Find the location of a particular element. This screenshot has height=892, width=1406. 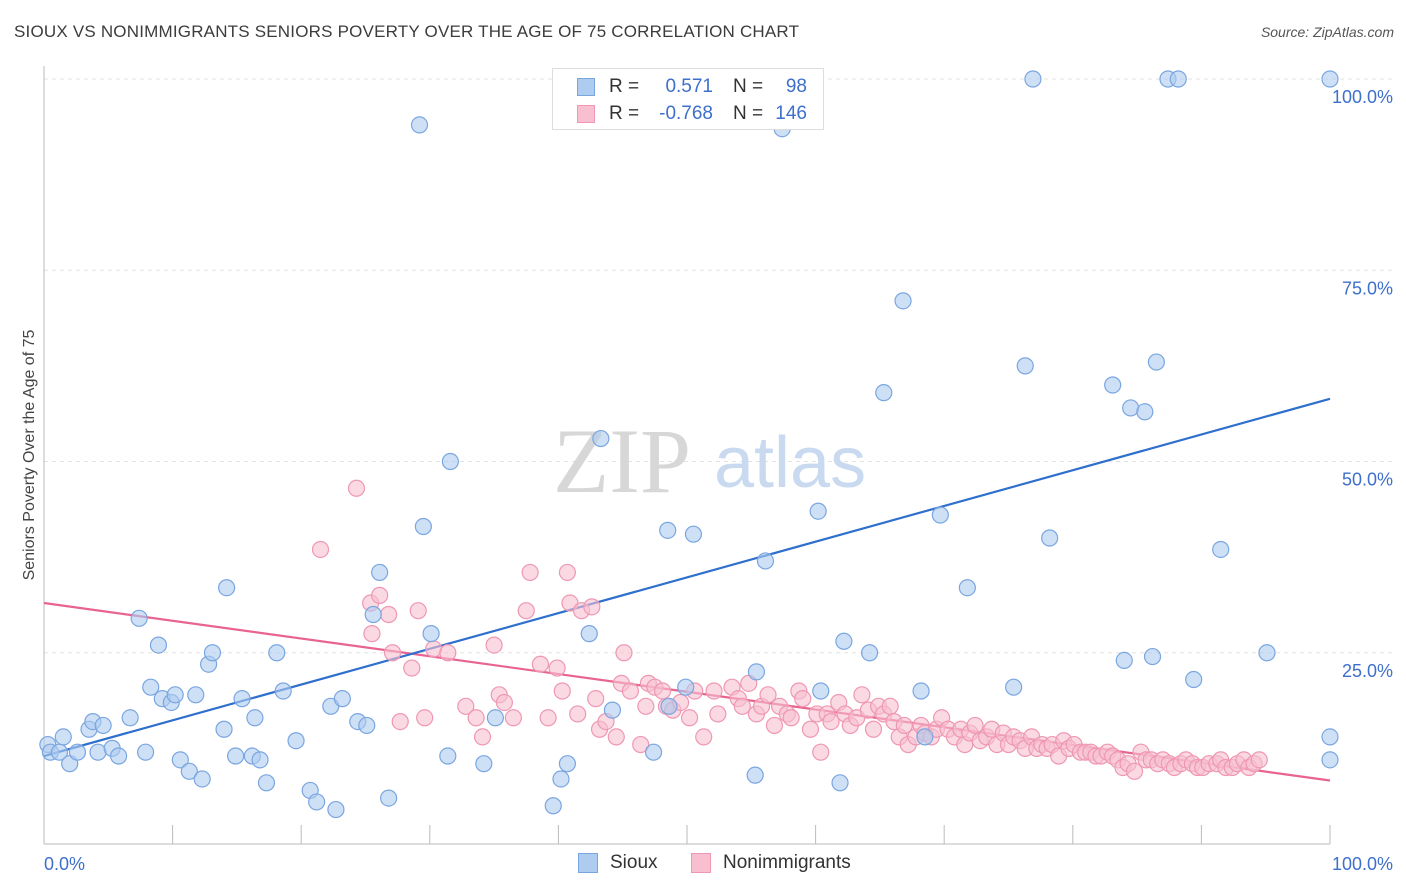

watermark: ZIP atlas is located at coordinates (709, 461).